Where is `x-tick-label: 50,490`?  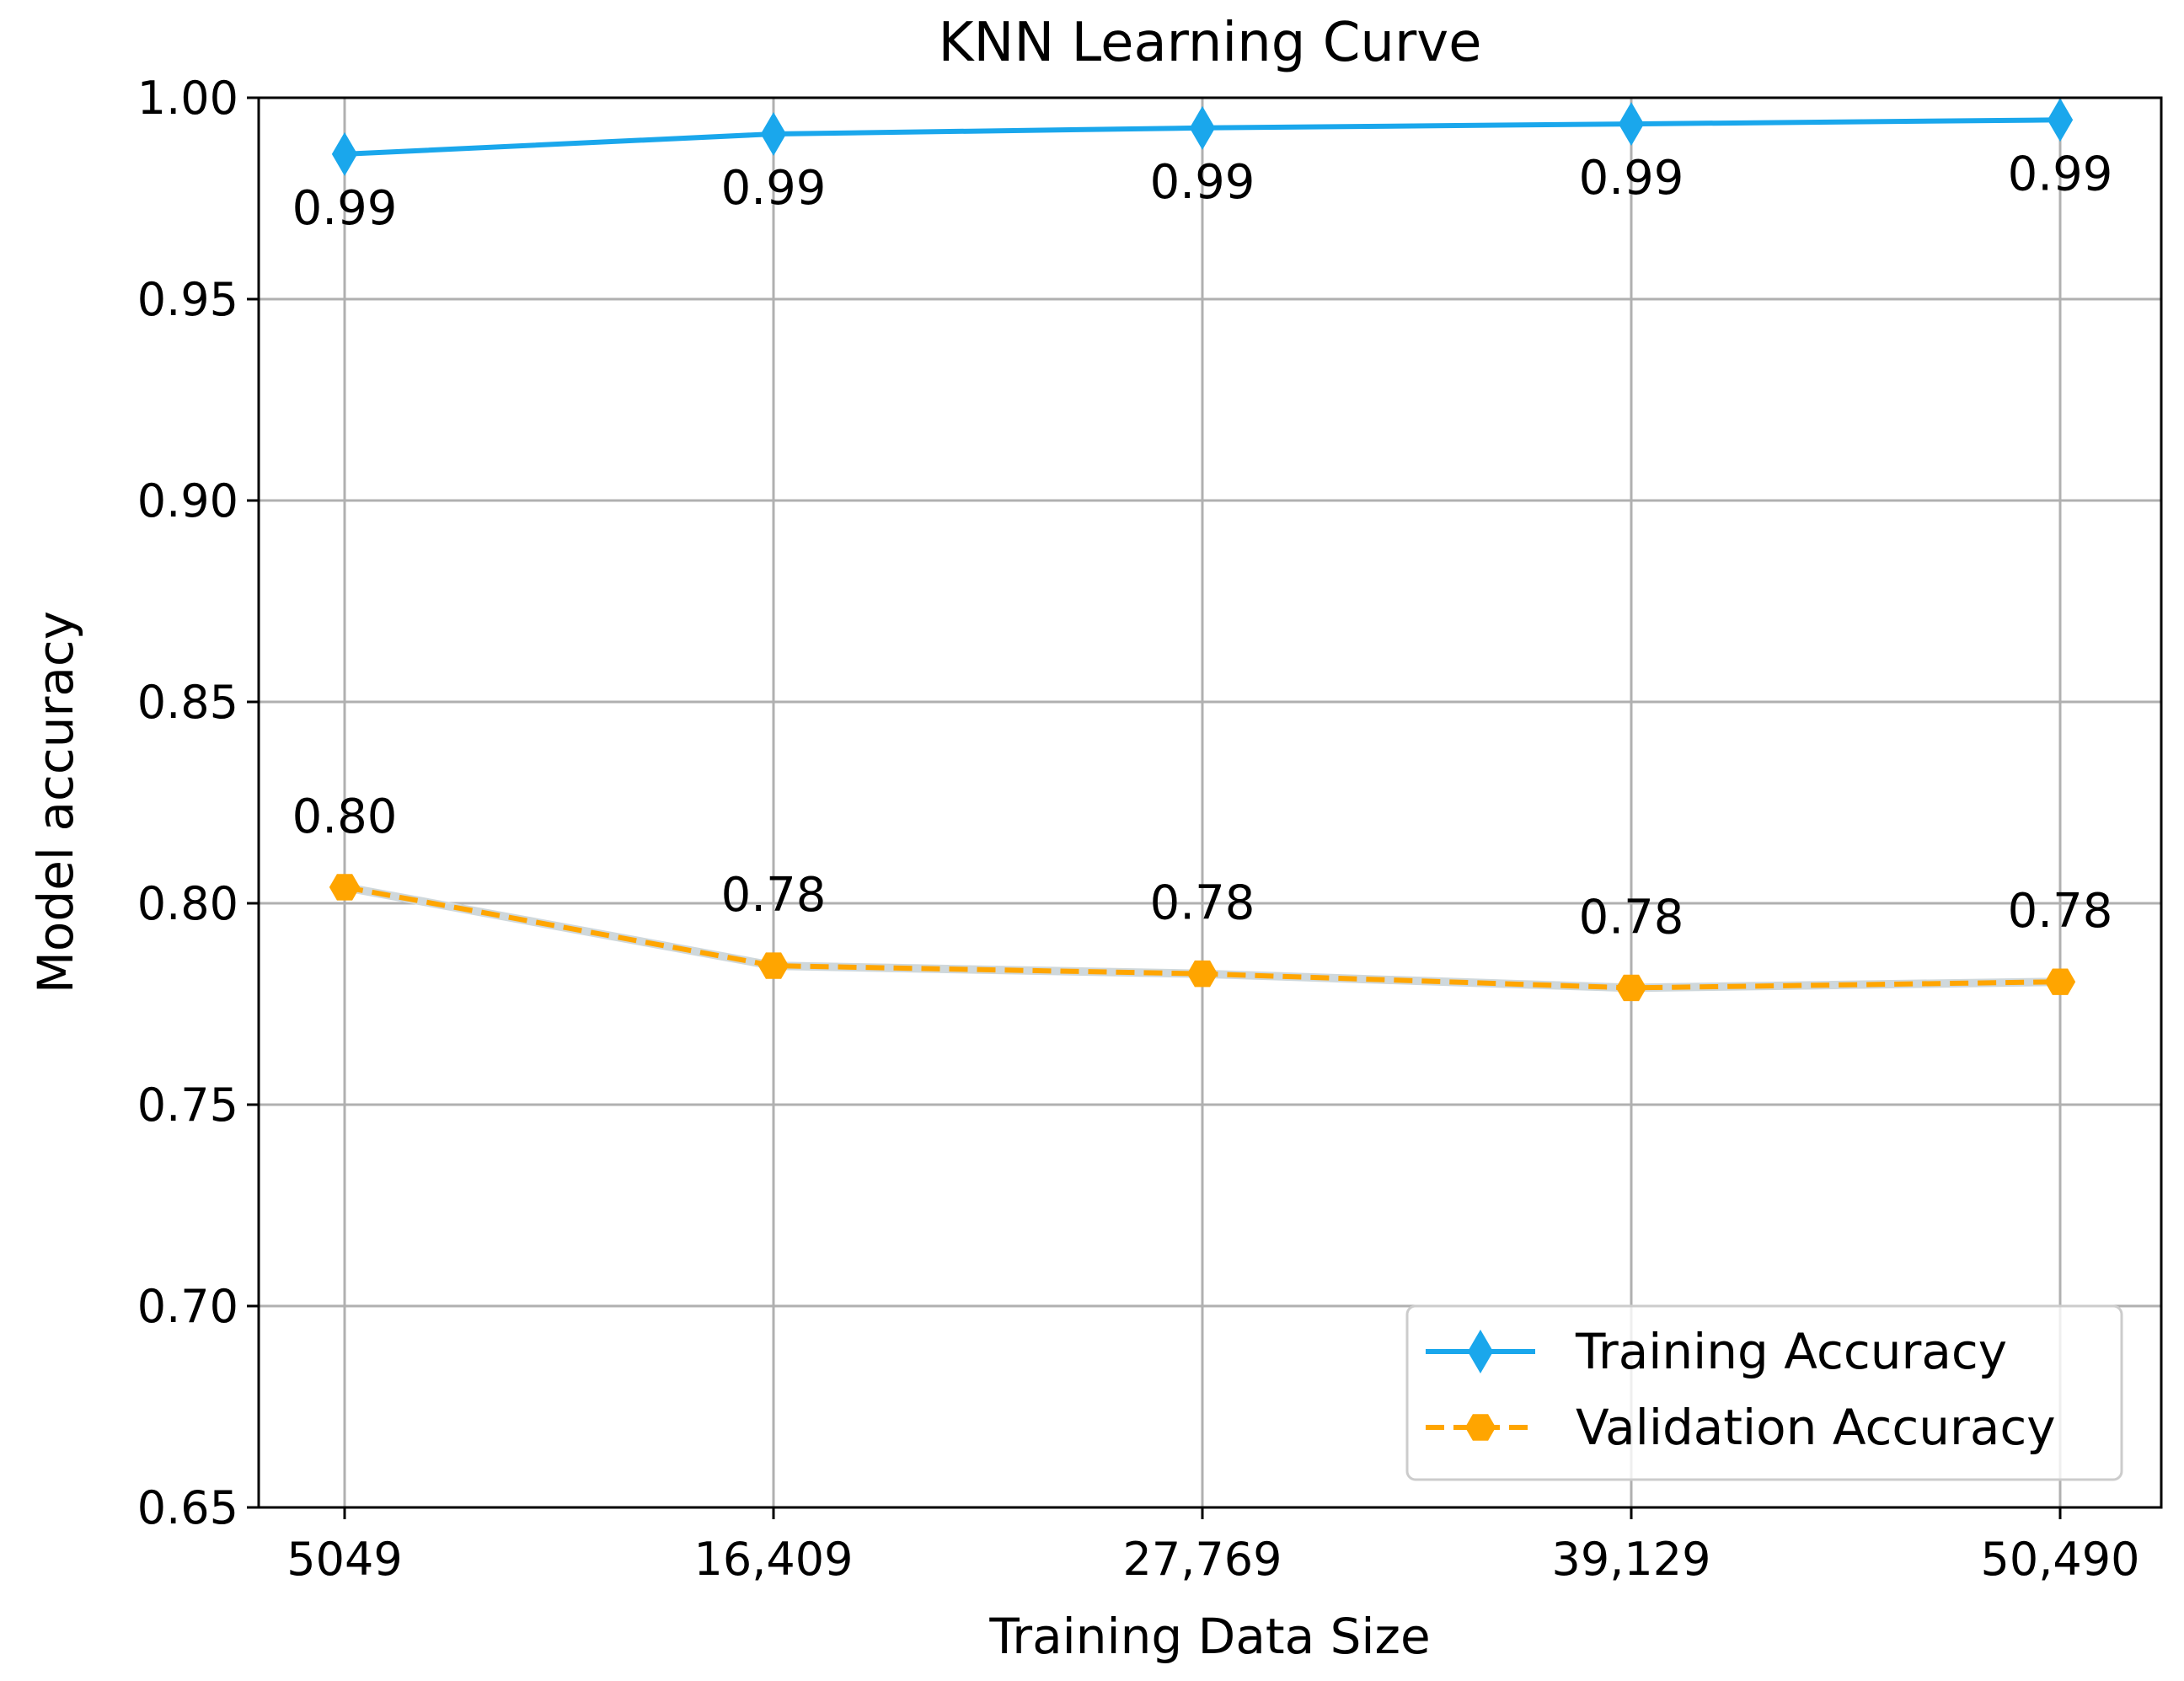 x-tick-label: 50,490 is located at coordinates (2060, 1560).